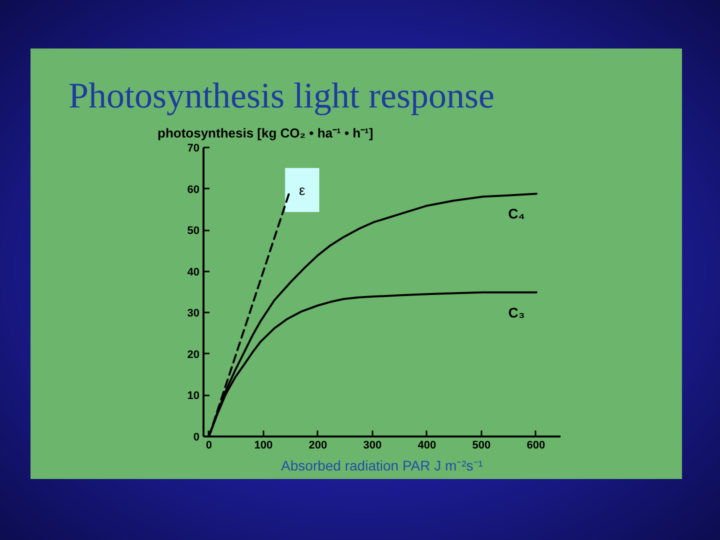 The height and width of the screenshot is (540, 720). Describe the element at coordinates (209, 446) in the screenshot. I see `x-tick-label: 0` at that location.